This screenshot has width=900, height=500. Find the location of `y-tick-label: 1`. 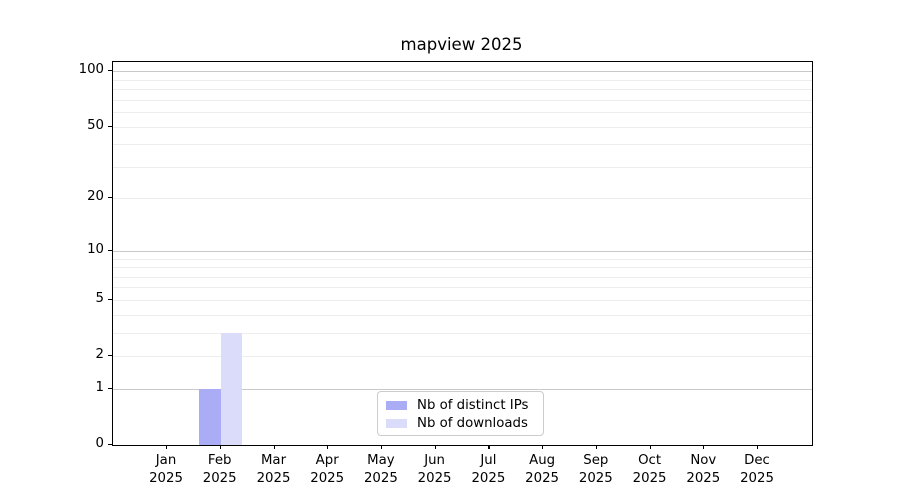

y-tick-label: 1 is located at coordinates (99, 387).